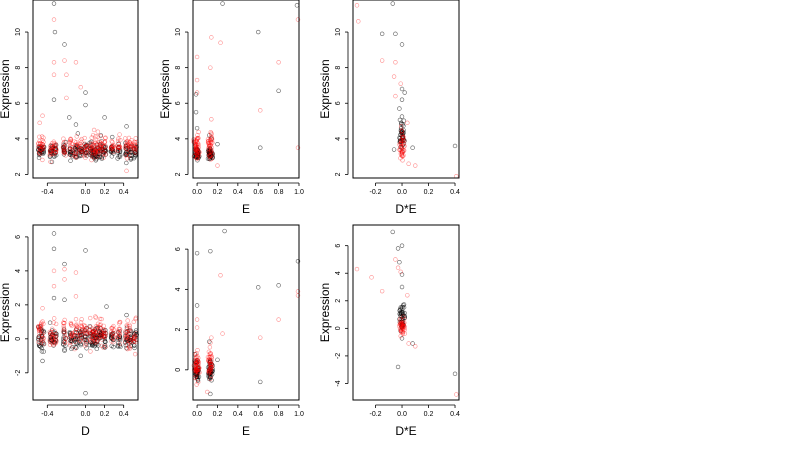 The height and width of the screenshot is (450, 800). What do you see at coordinates (238, 414) in the screenshot?
I see `x-tick-label: 0.4` at bounding box center [238, 414].